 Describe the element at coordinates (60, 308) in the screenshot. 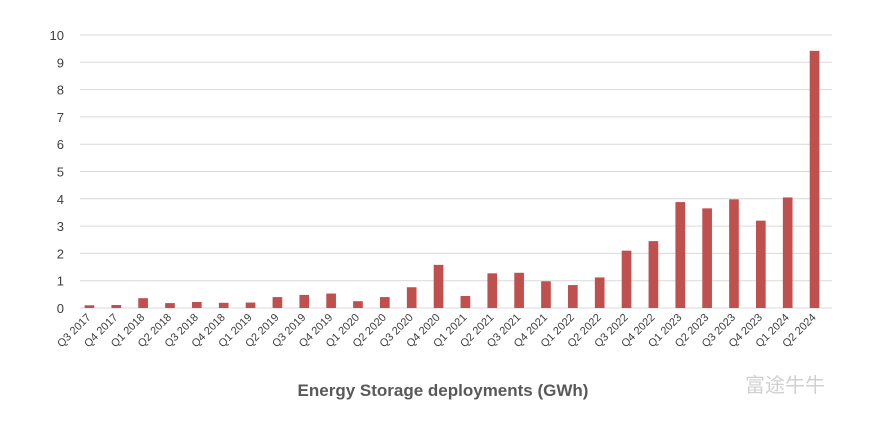

I see `y-tick-label: 0` at that location.